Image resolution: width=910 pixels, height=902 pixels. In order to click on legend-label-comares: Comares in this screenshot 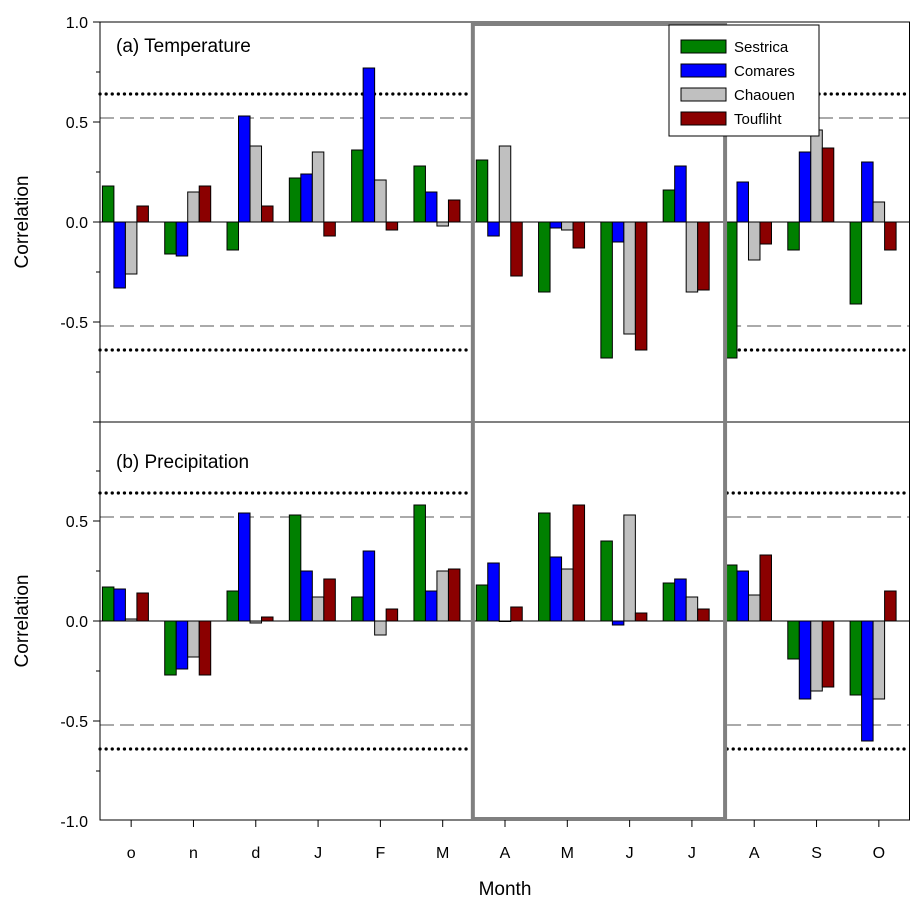, I will do `click(764, 71)`.